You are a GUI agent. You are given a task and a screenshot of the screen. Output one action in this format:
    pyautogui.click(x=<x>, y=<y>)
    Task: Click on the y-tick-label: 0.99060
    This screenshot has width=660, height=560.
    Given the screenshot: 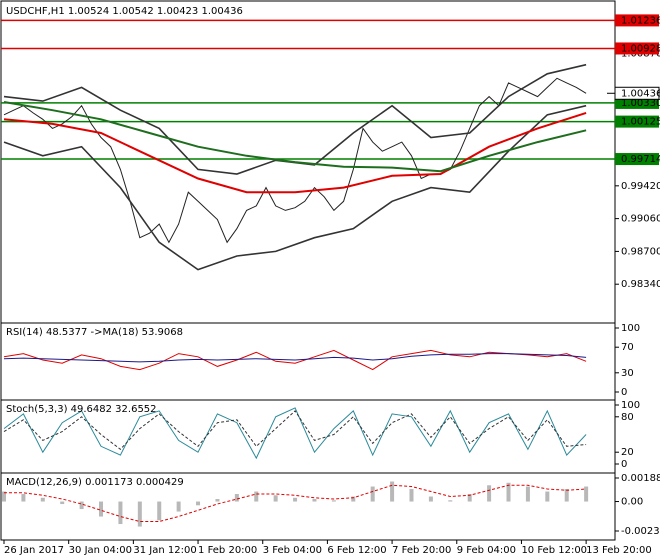 What is the action you would take?
    pyautogui.click(x=640, y=219)
    